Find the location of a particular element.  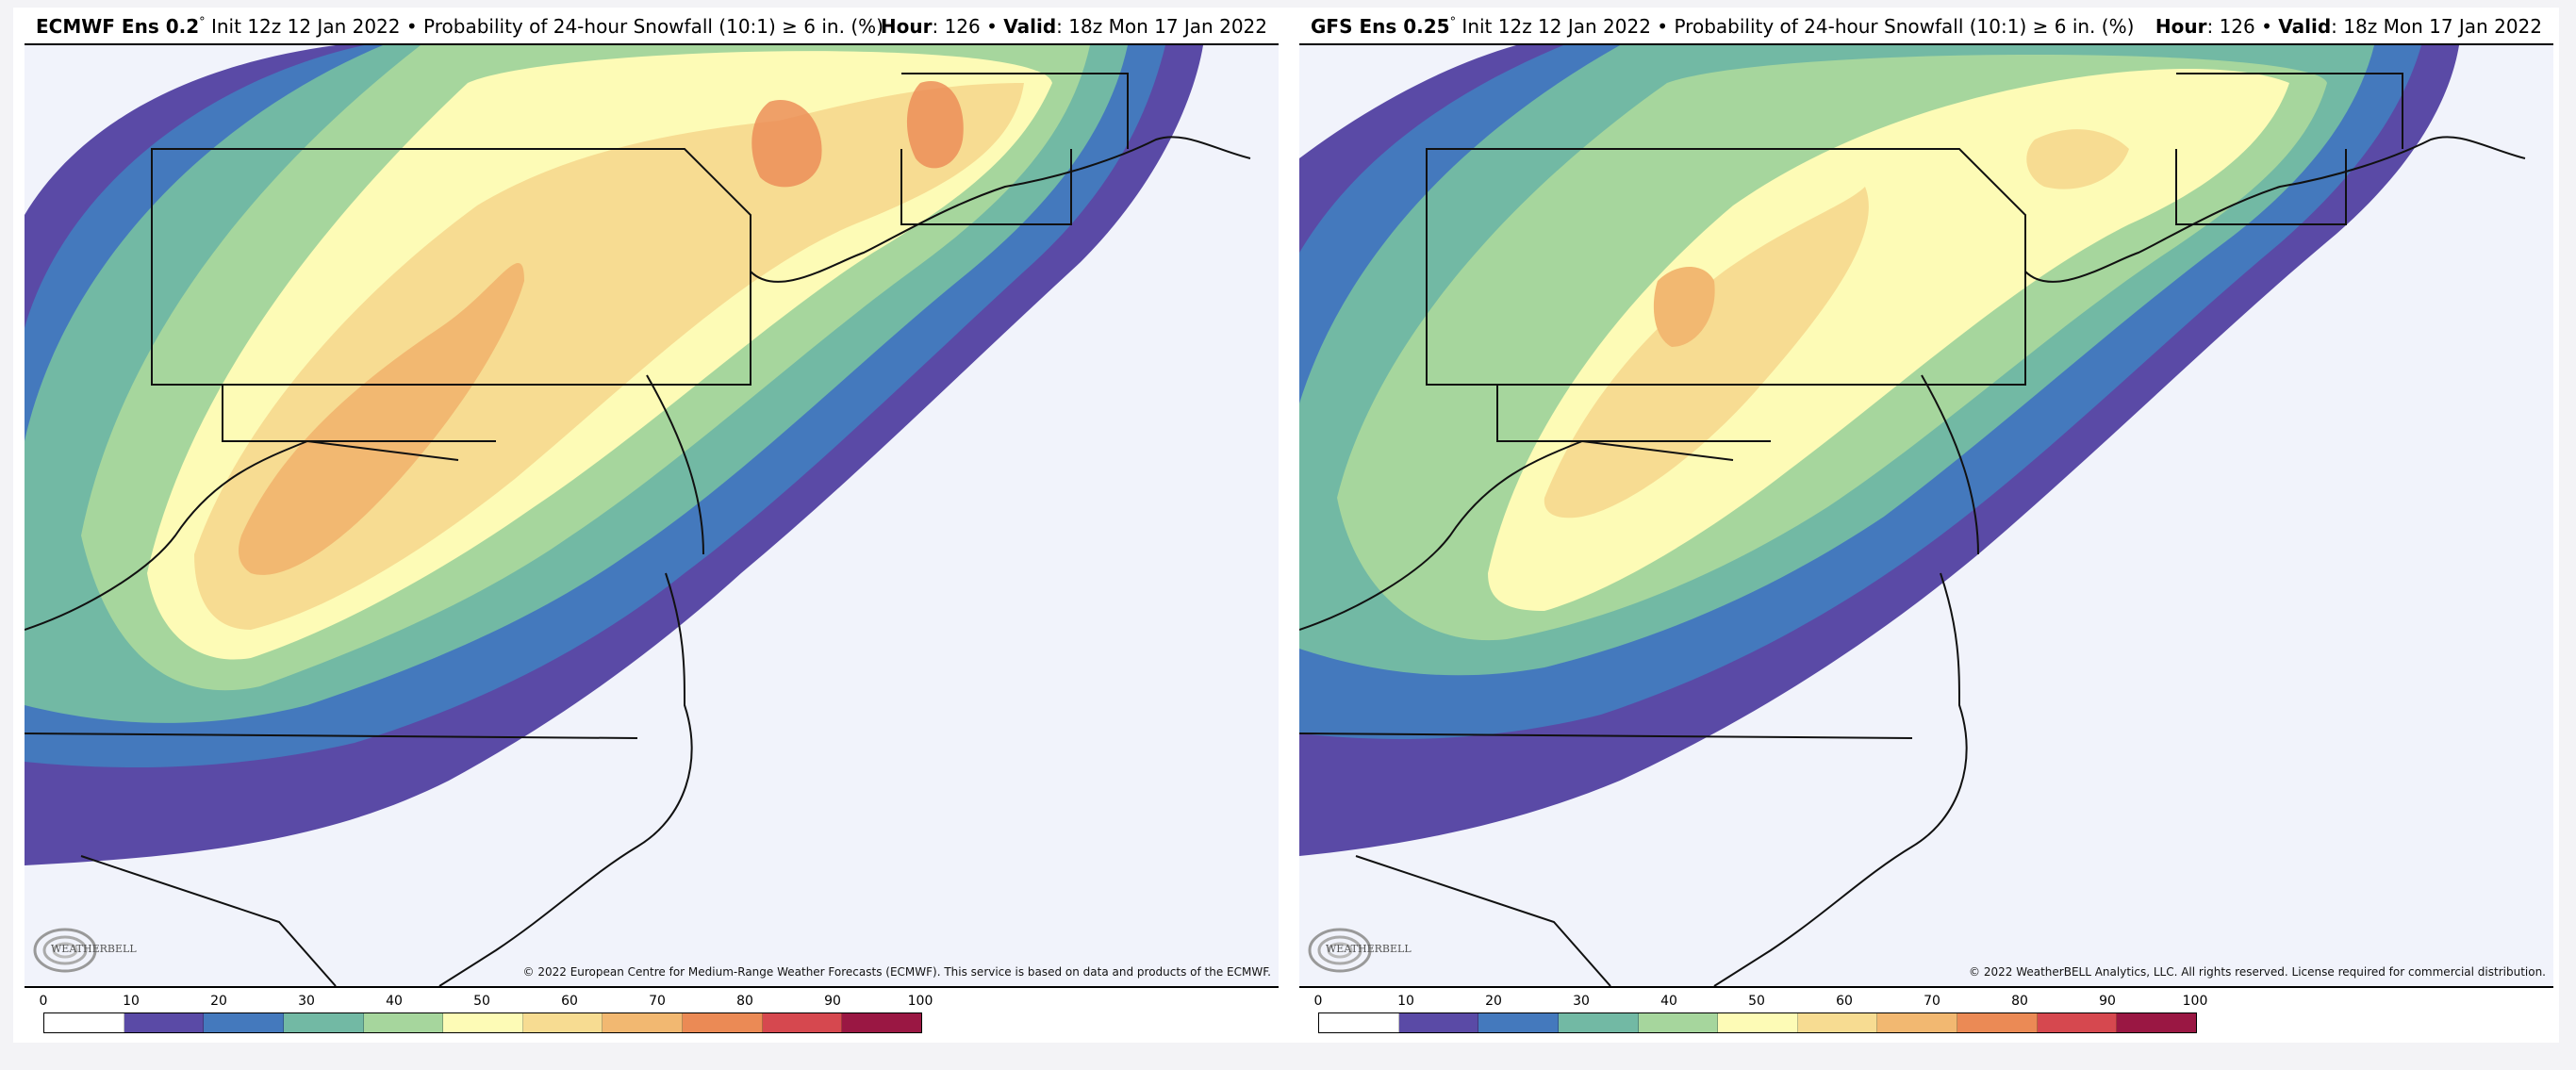

model-name: GFS Ens 0.25 is located at coordinates (1380, 26).